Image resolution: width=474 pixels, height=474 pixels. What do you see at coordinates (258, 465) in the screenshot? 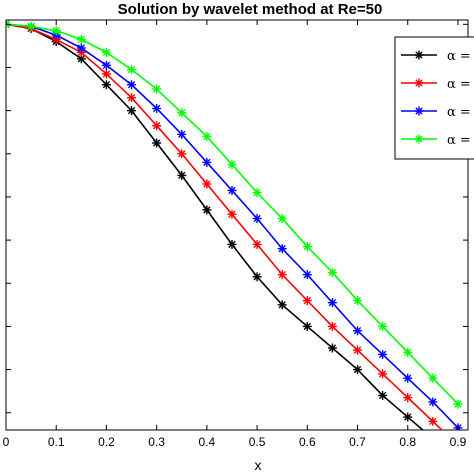
I see `x-axis-label: x` at bounding box center [258, 465].